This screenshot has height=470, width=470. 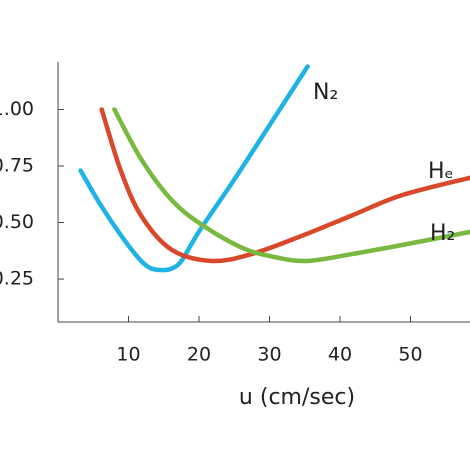 I want to click on x-tick-label: 50, so click(x=410, y=355).